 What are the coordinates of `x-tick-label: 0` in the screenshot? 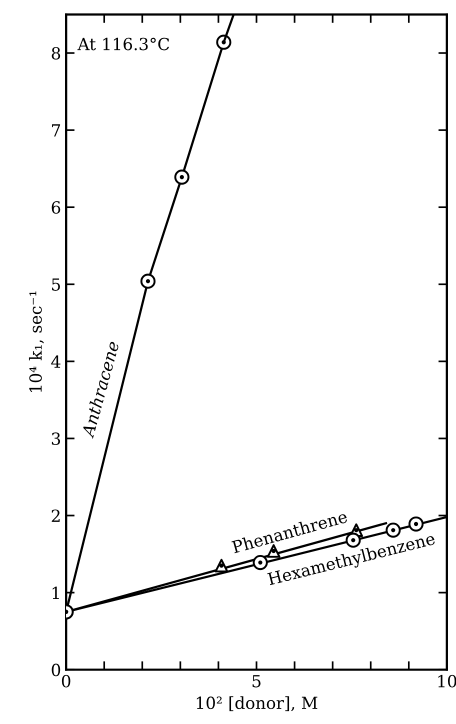 It's located at (66, 681).